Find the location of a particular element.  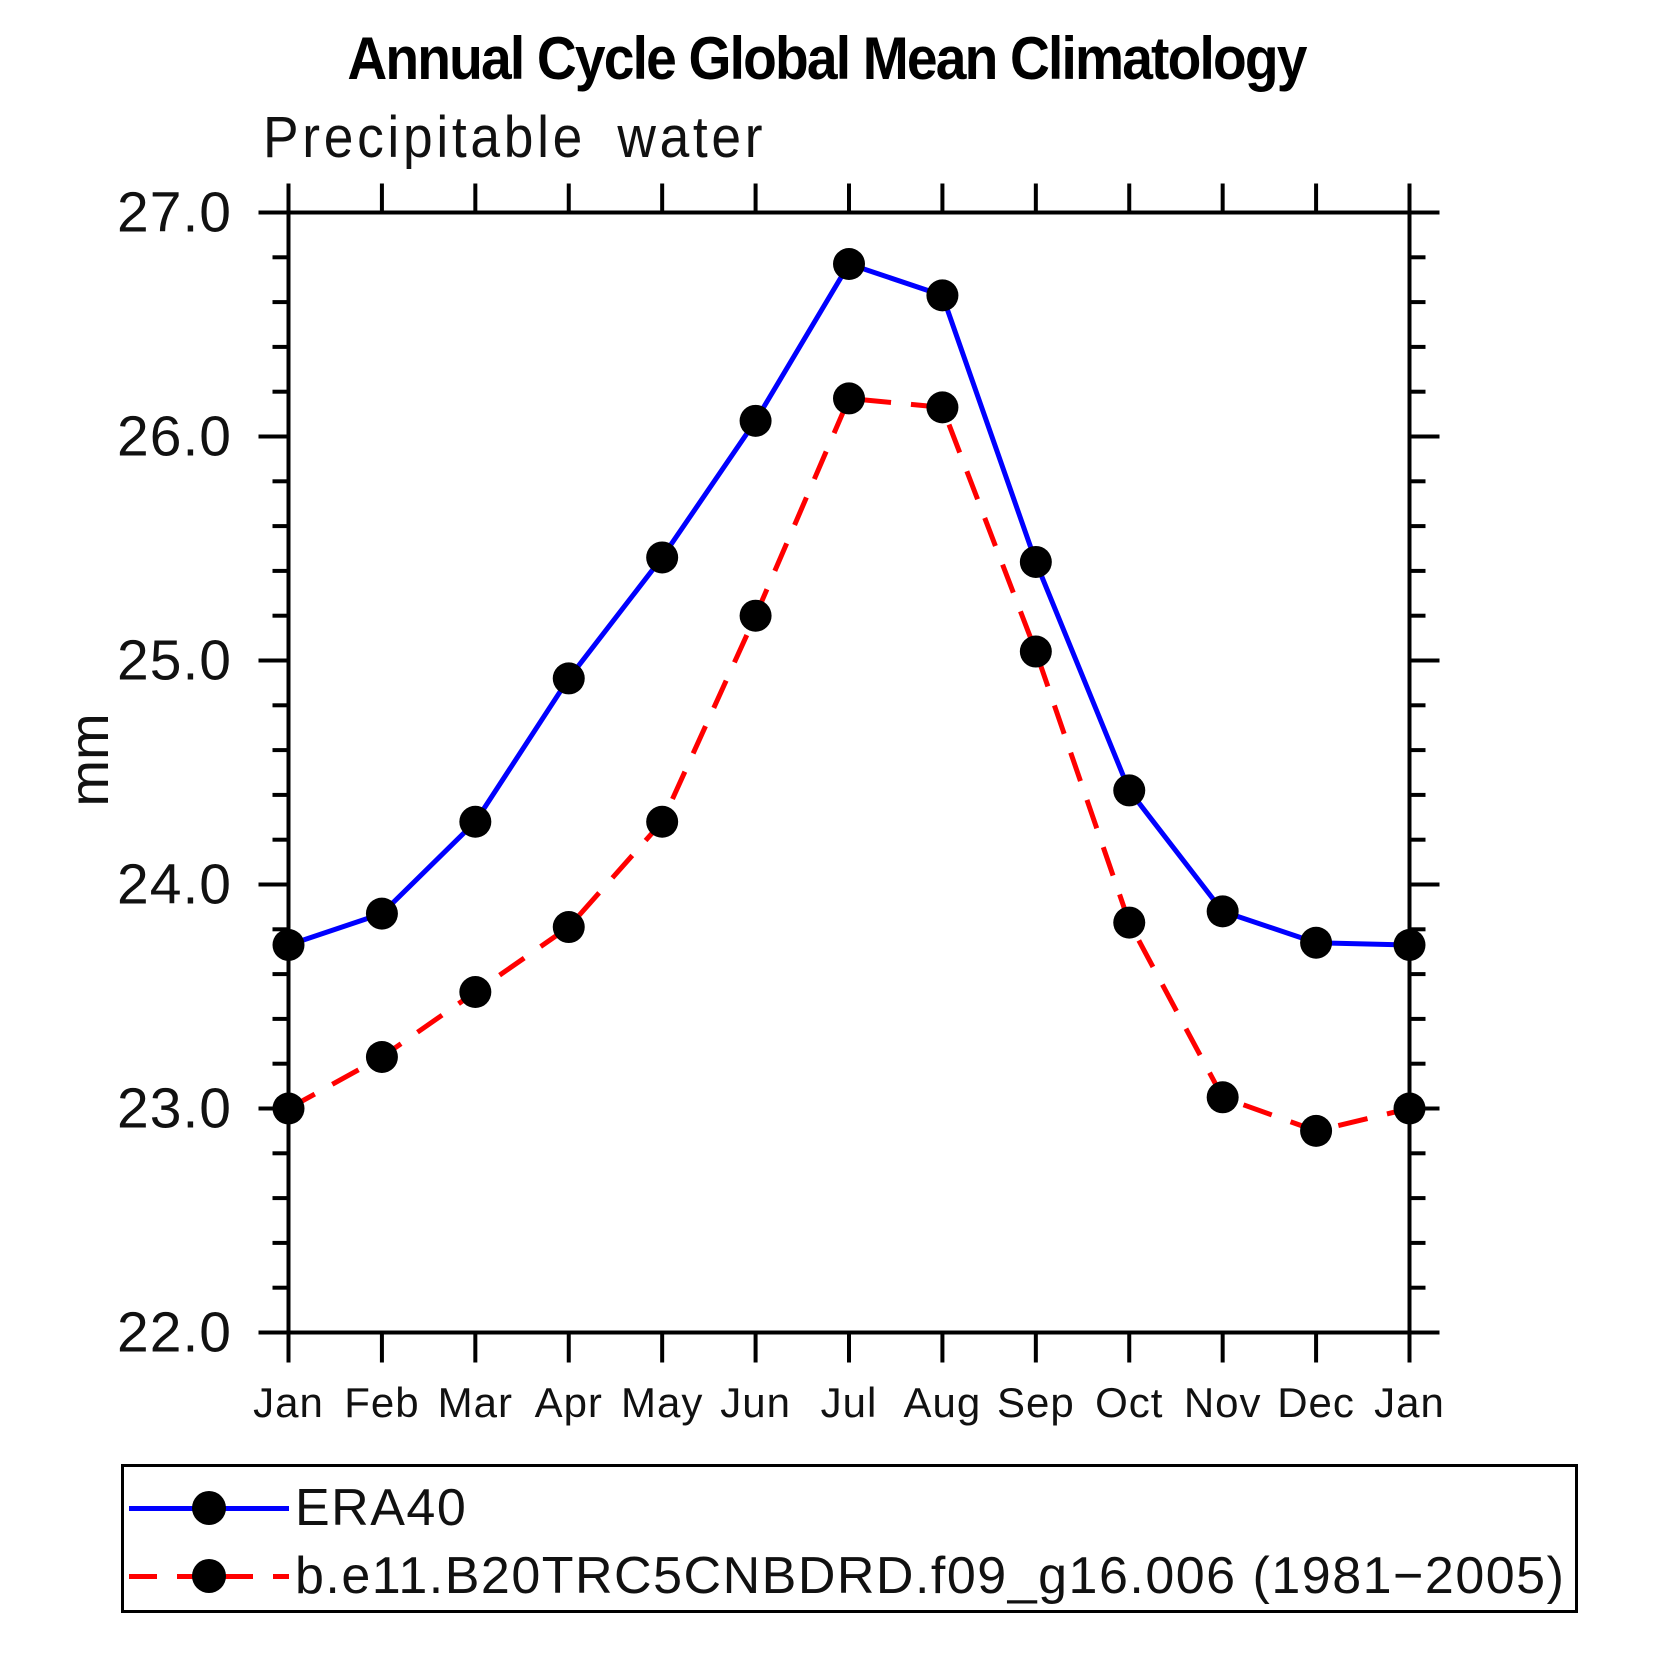

y-tick-label: 22.0 is located at coordinates (174, 1333).